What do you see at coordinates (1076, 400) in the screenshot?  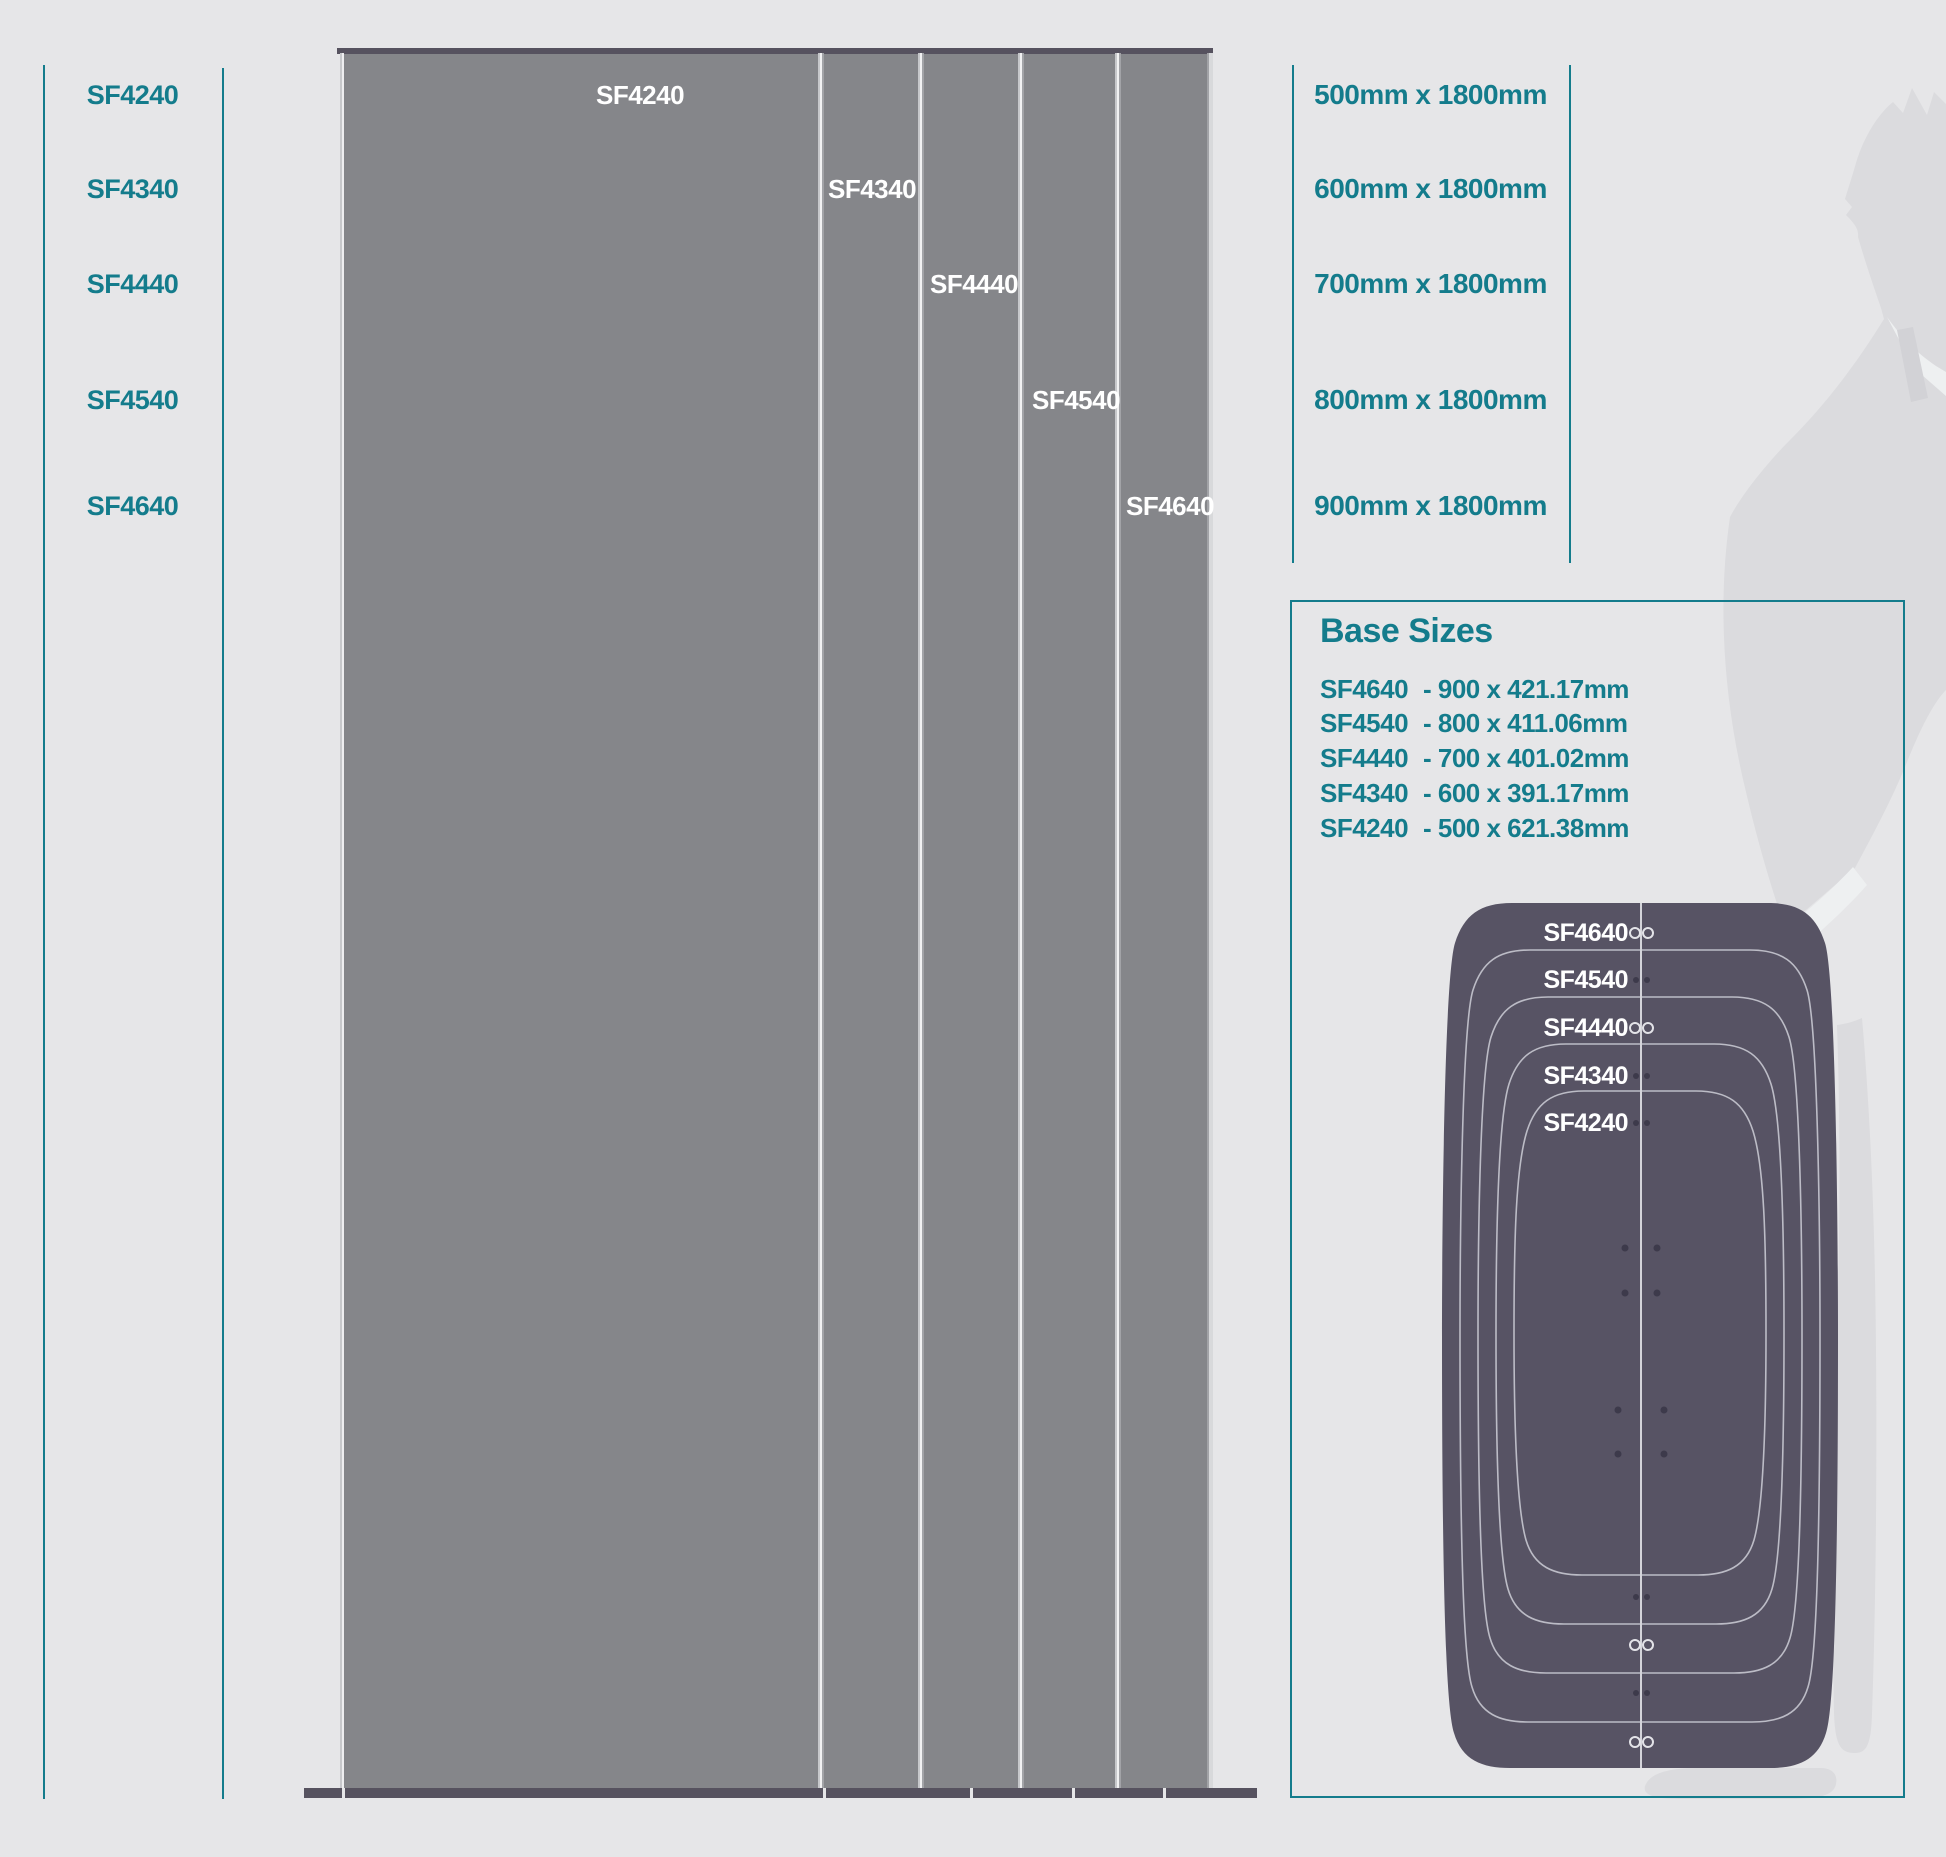 I see `panel-label-sf4540: SF4540` at bounding box center [1076, 400].